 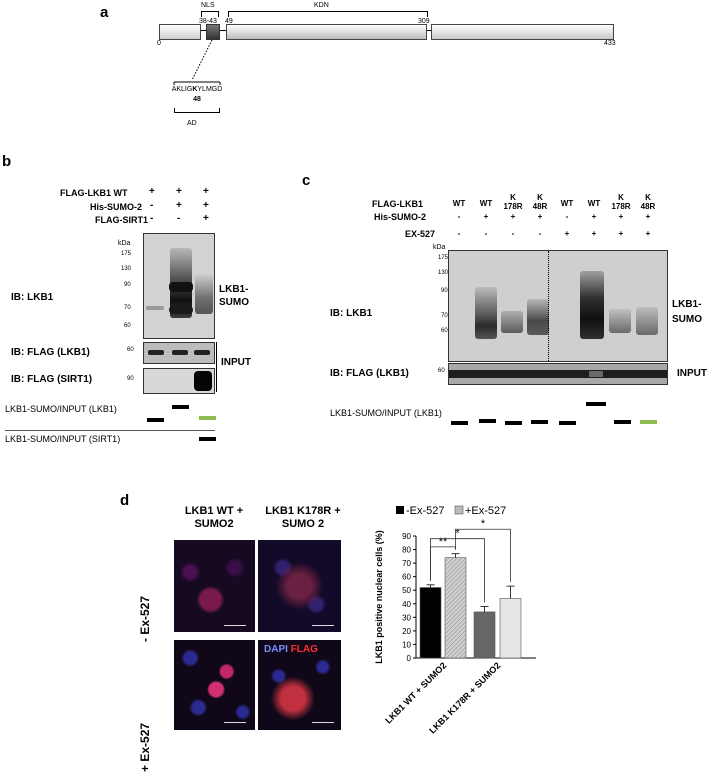 I want to click on kdn-bracket, so click(x=328, y=14).